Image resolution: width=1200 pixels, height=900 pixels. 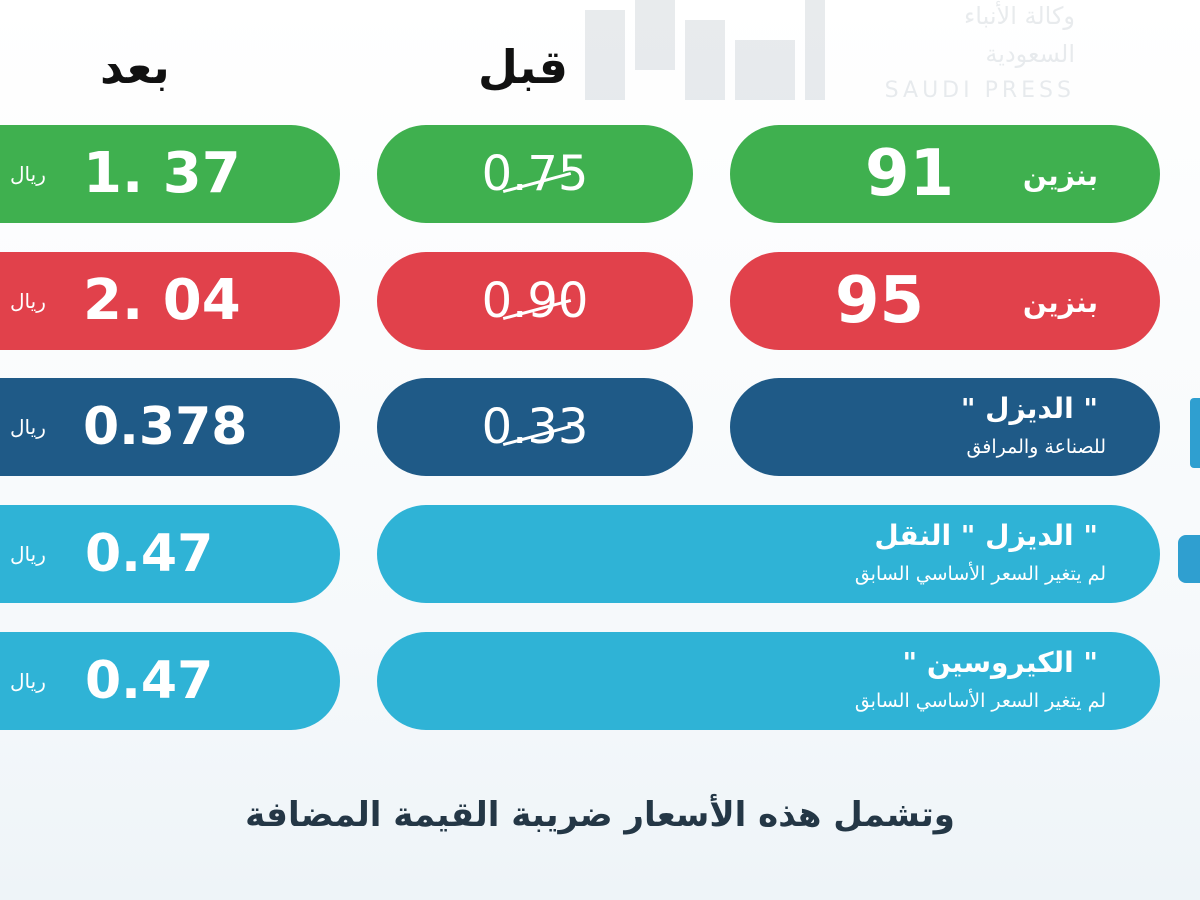 I want to click on old-price: 0.33, so click(x=535, y=427).